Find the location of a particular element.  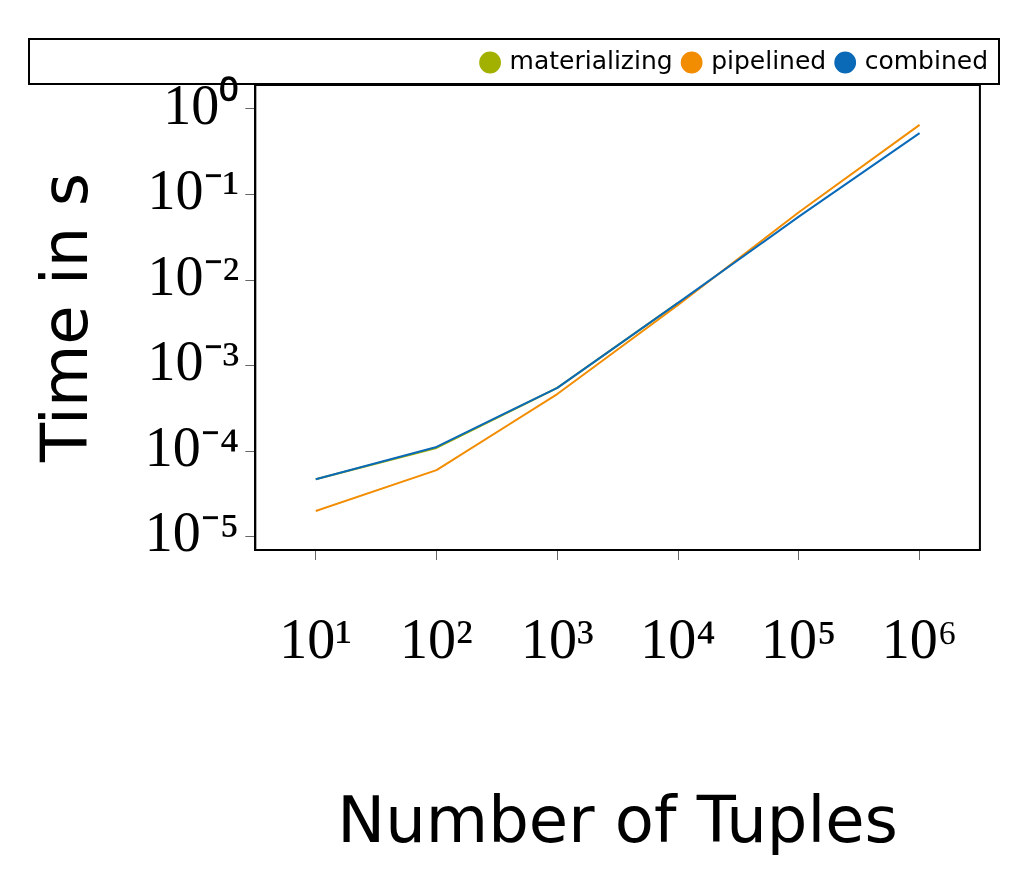

y-axis-title: Time in s is located at coordinates (65, 318).